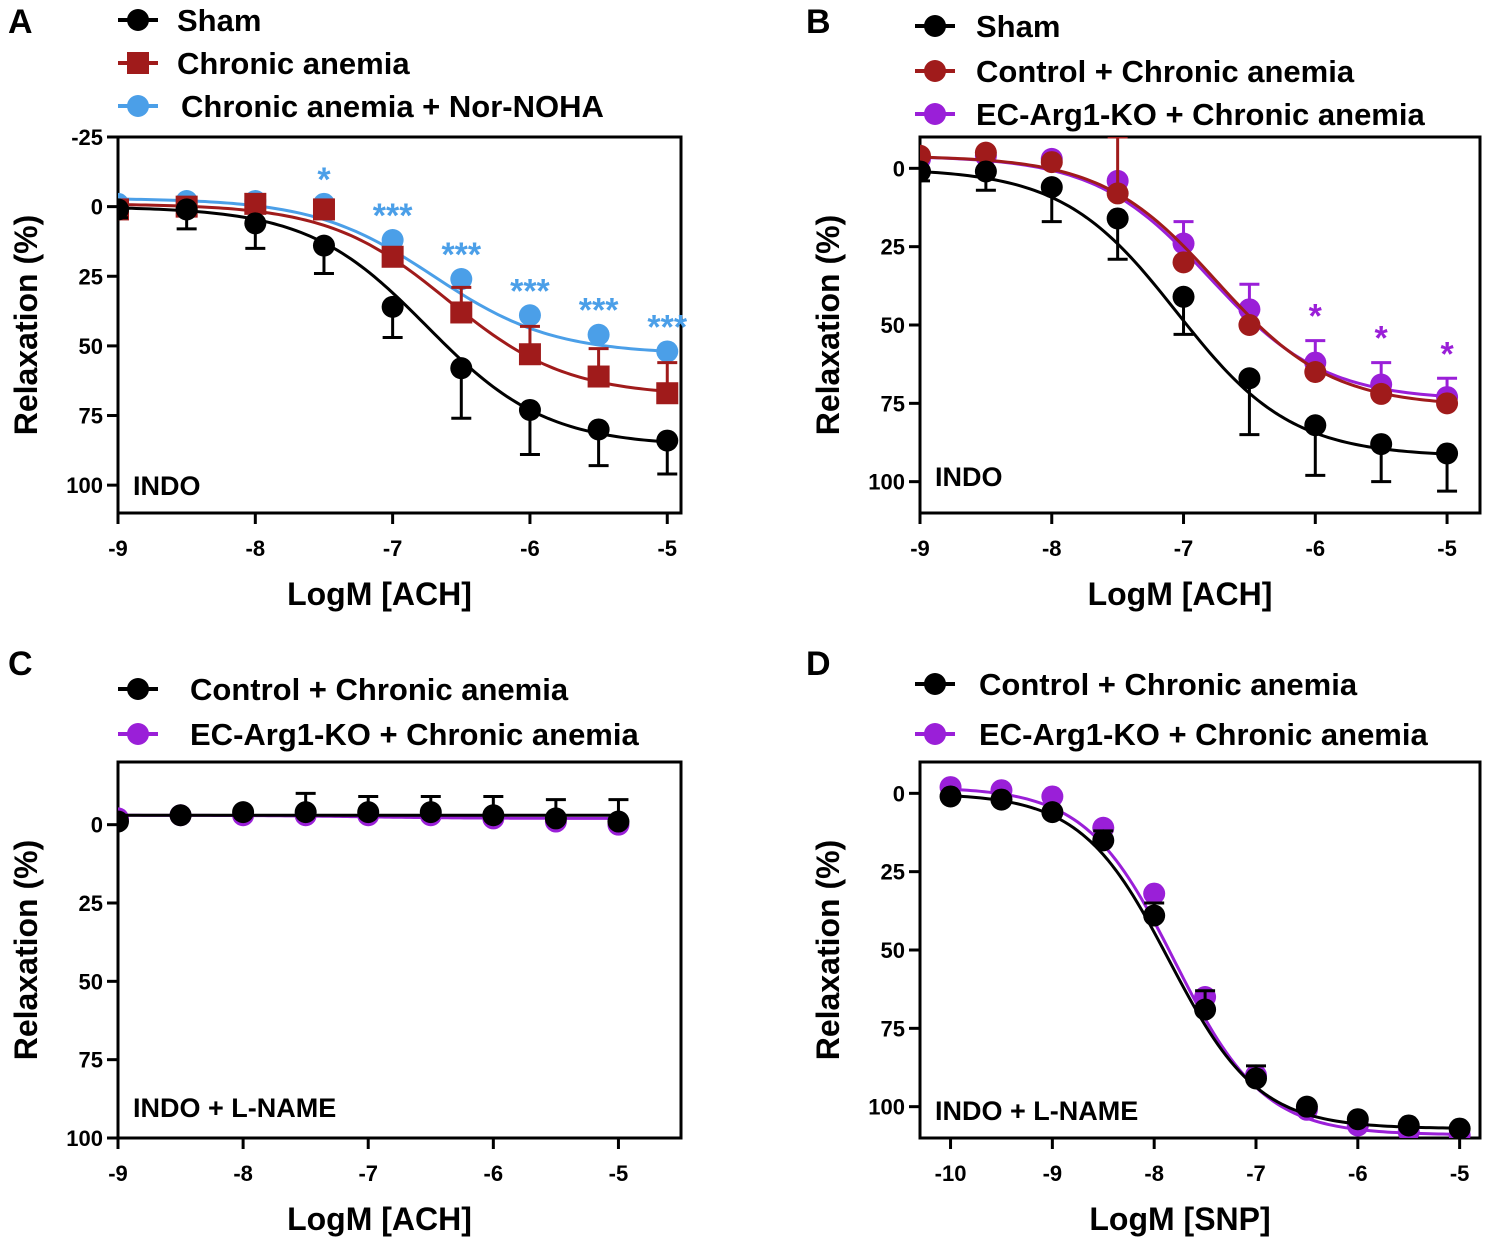  Describe the element at coordinates (1184, 548) in the screenshot. I see `x-tick-label: -7` at that location.